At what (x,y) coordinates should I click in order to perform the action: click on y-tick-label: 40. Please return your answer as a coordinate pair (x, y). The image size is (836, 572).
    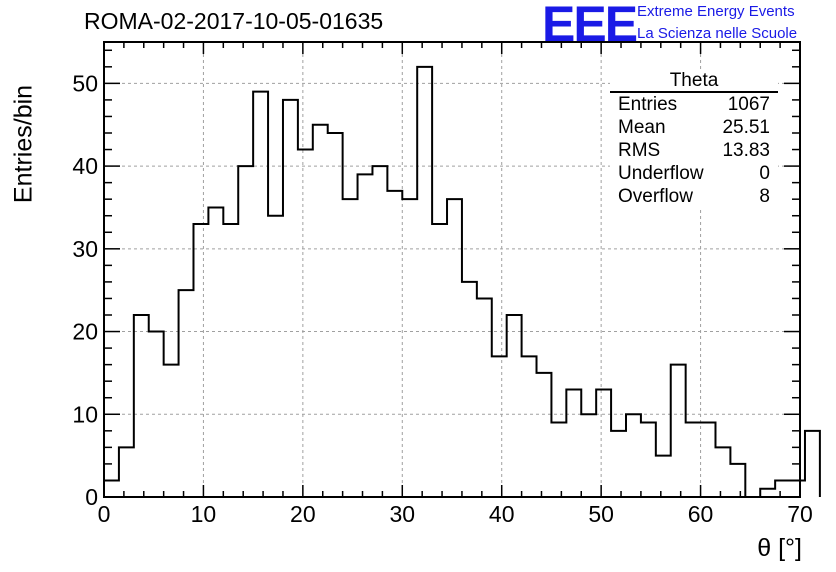
    Looking at the image, I should click on (85, 166).